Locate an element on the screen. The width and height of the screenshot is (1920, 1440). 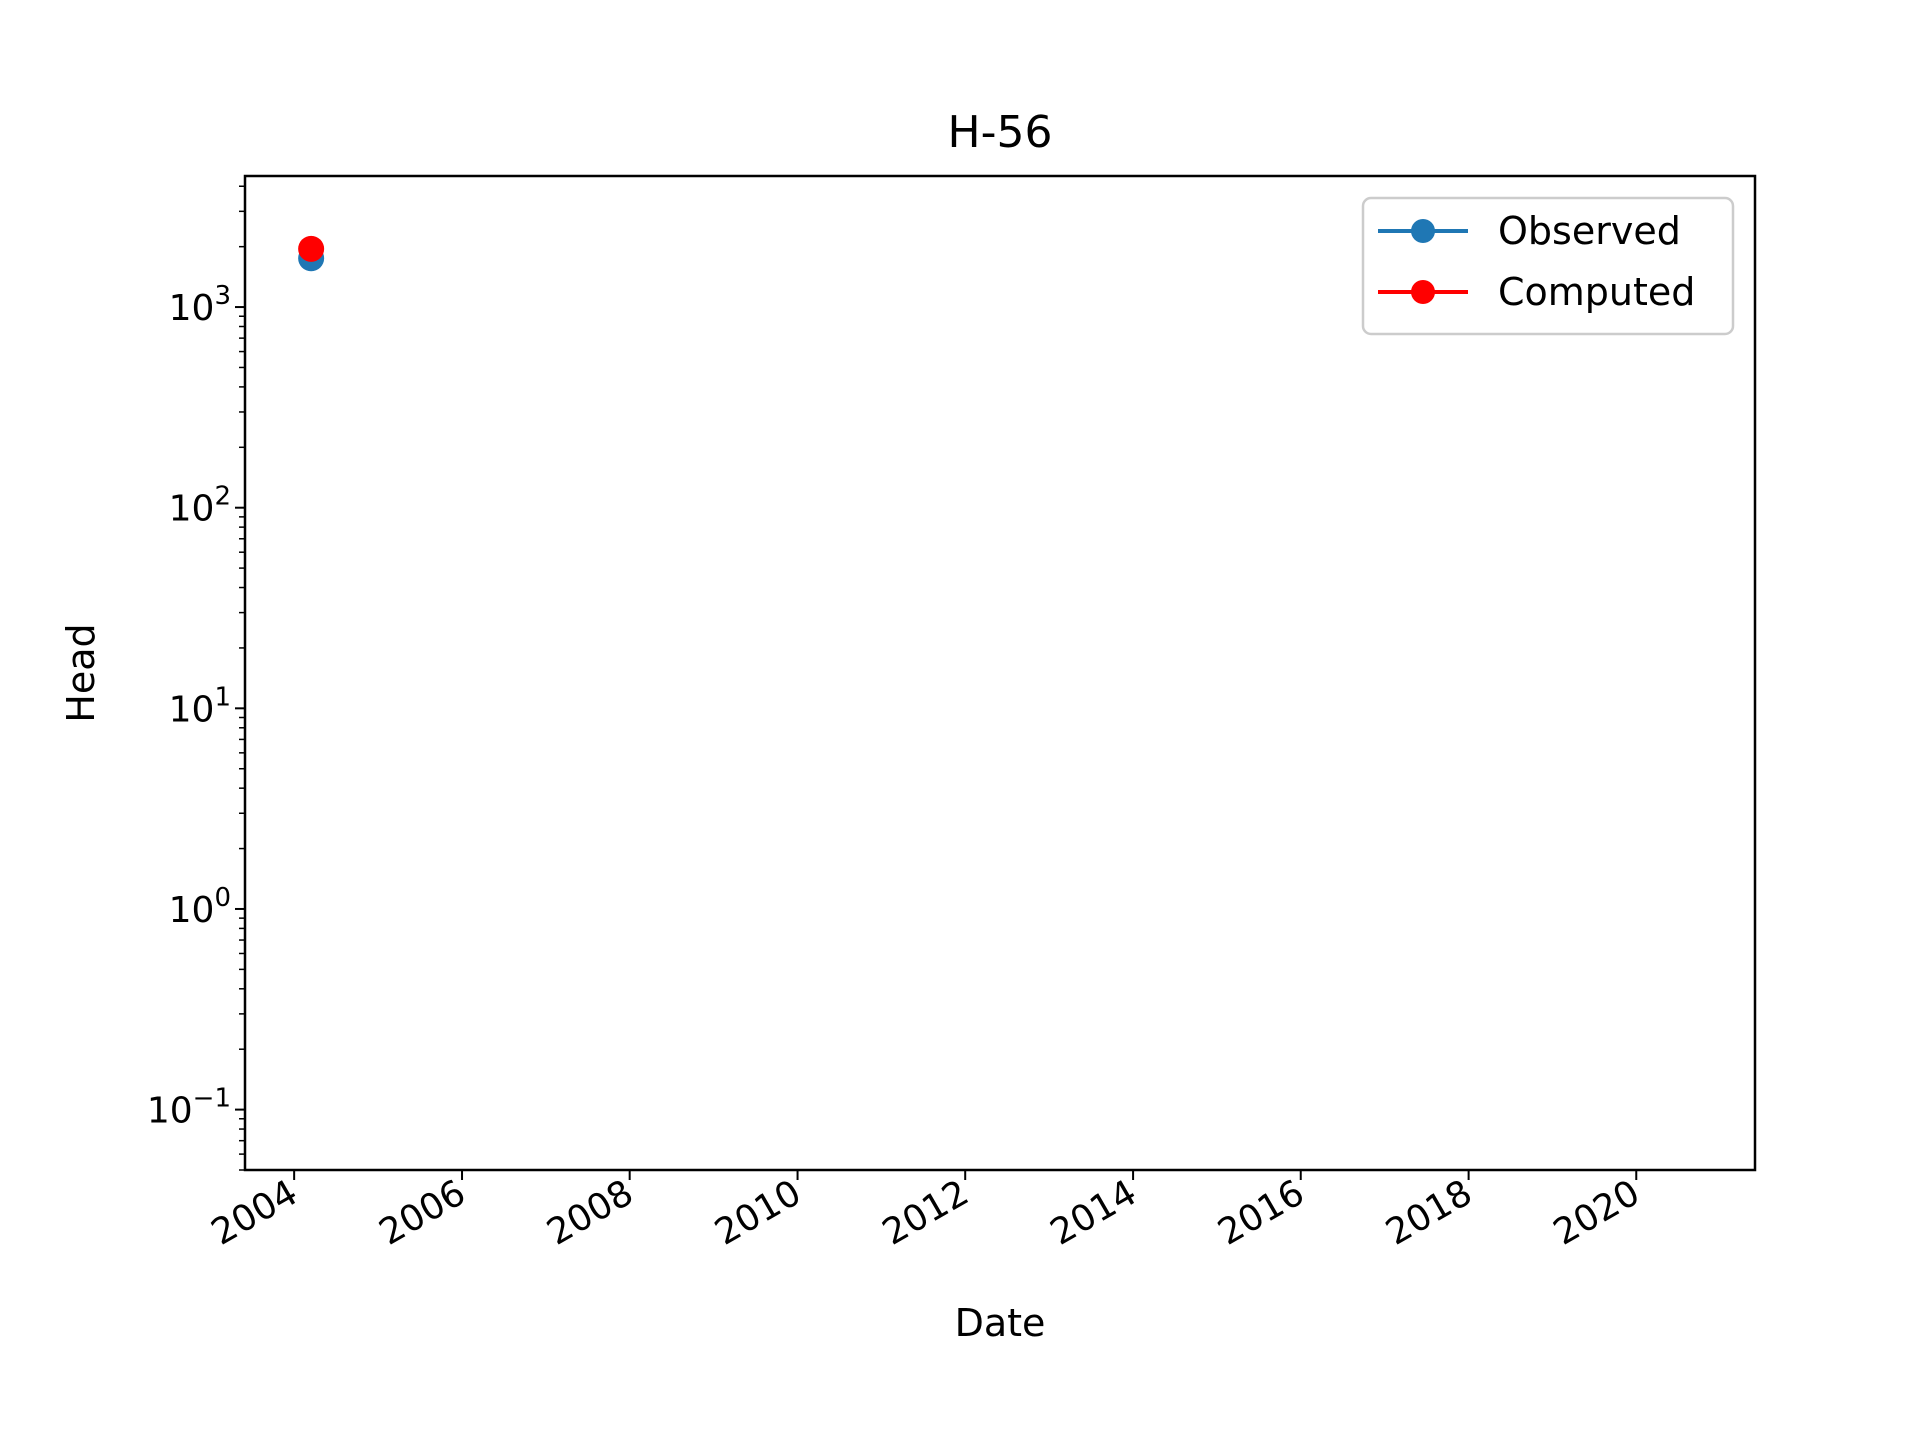
legend-observed-marker is located at coordinates (1423, 231).